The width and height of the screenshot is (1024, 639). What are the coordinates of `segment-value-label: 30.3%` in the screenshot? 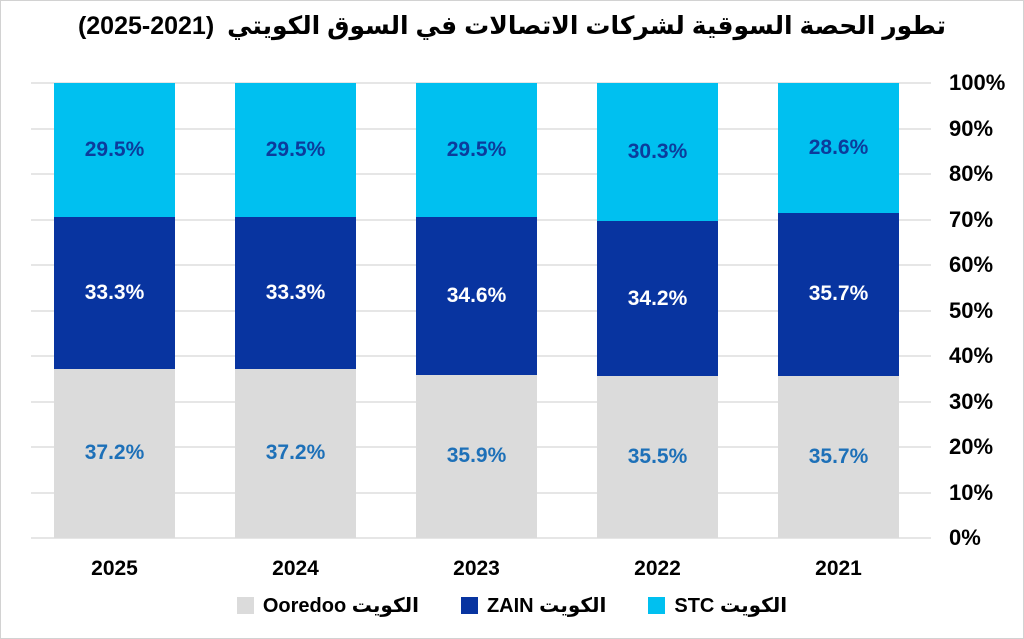 It's located at (657, 151).